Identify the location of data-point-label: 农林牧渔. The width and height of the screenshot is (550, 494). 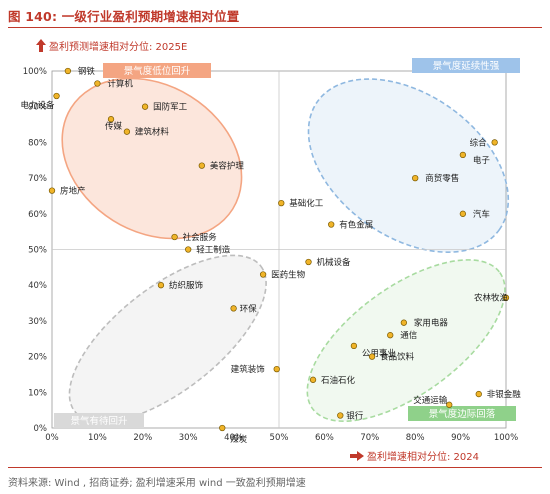
(491, 298).